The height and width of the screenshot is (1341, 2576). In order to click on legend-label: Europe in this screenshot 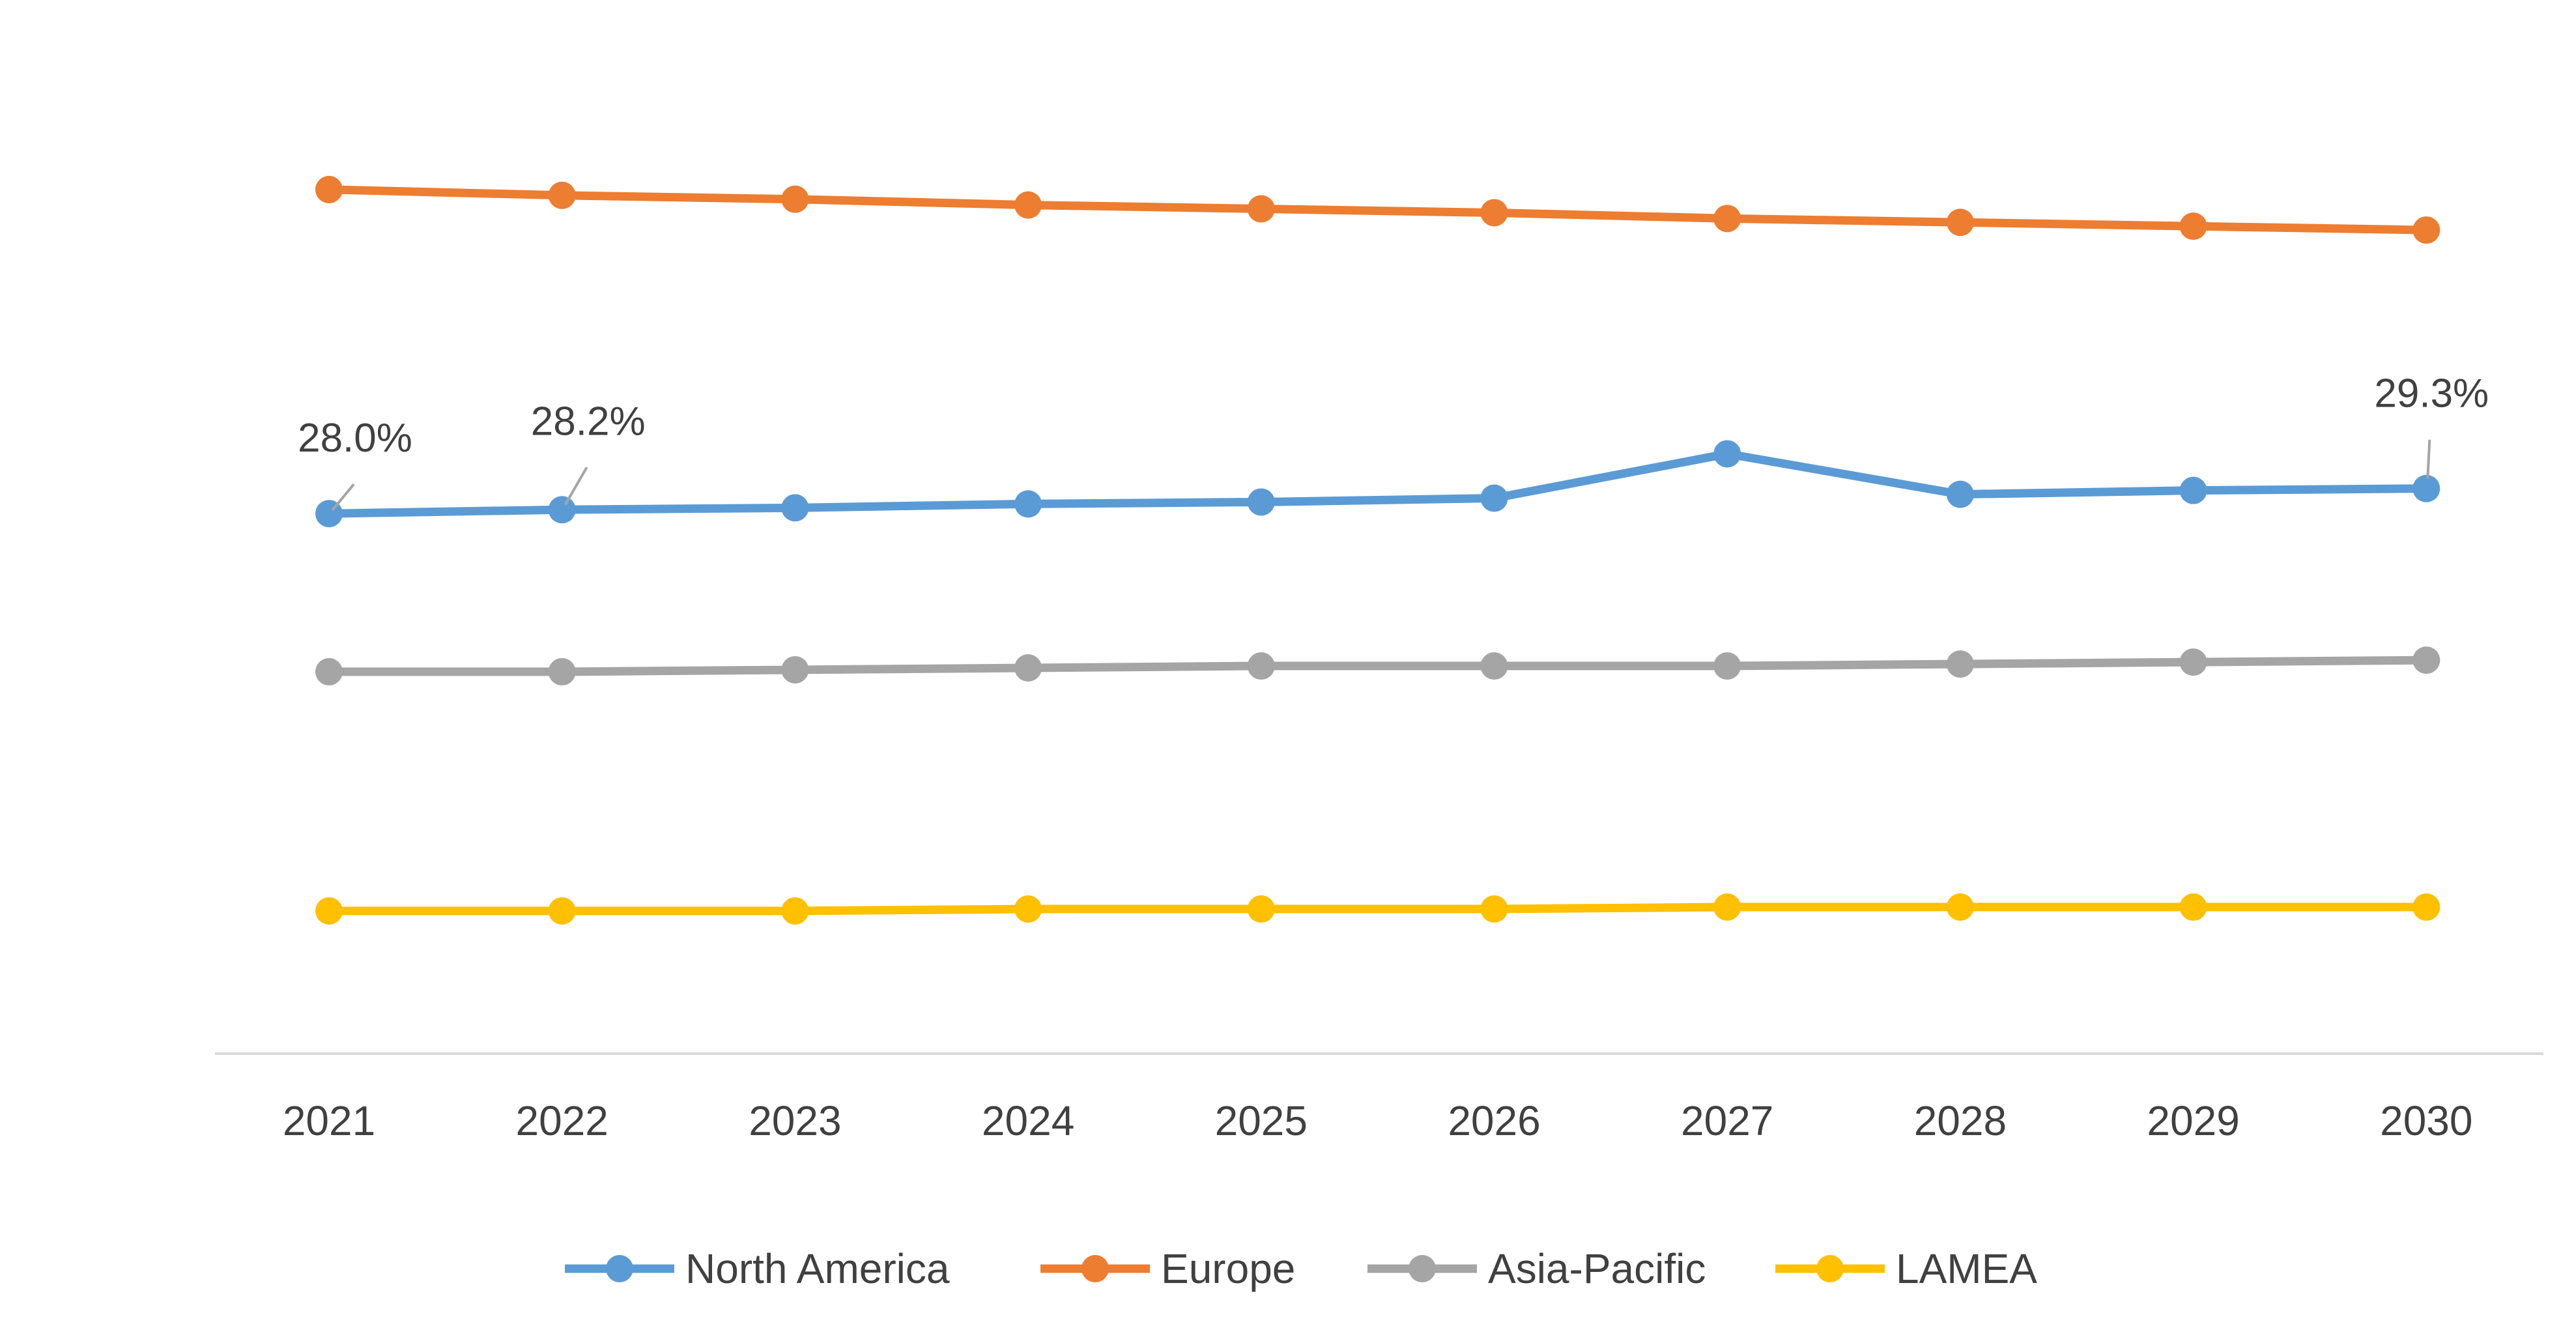, I will do `click(1228, 1269)`.